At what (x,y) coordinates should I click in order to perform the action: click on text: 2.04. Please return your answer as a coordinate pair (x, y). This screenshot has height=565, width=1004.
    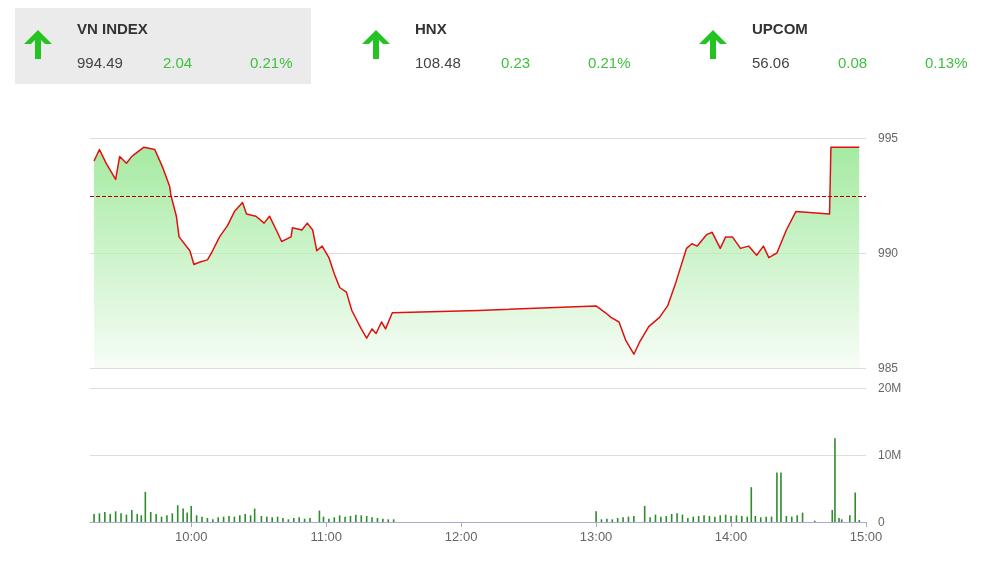
    Looking at the image, I should click on (178, 62).